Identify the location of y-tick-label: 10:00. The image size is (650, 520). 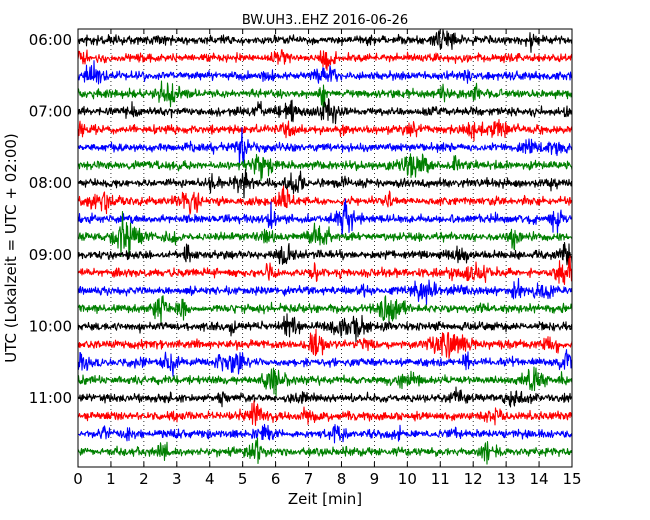
(50, 326).